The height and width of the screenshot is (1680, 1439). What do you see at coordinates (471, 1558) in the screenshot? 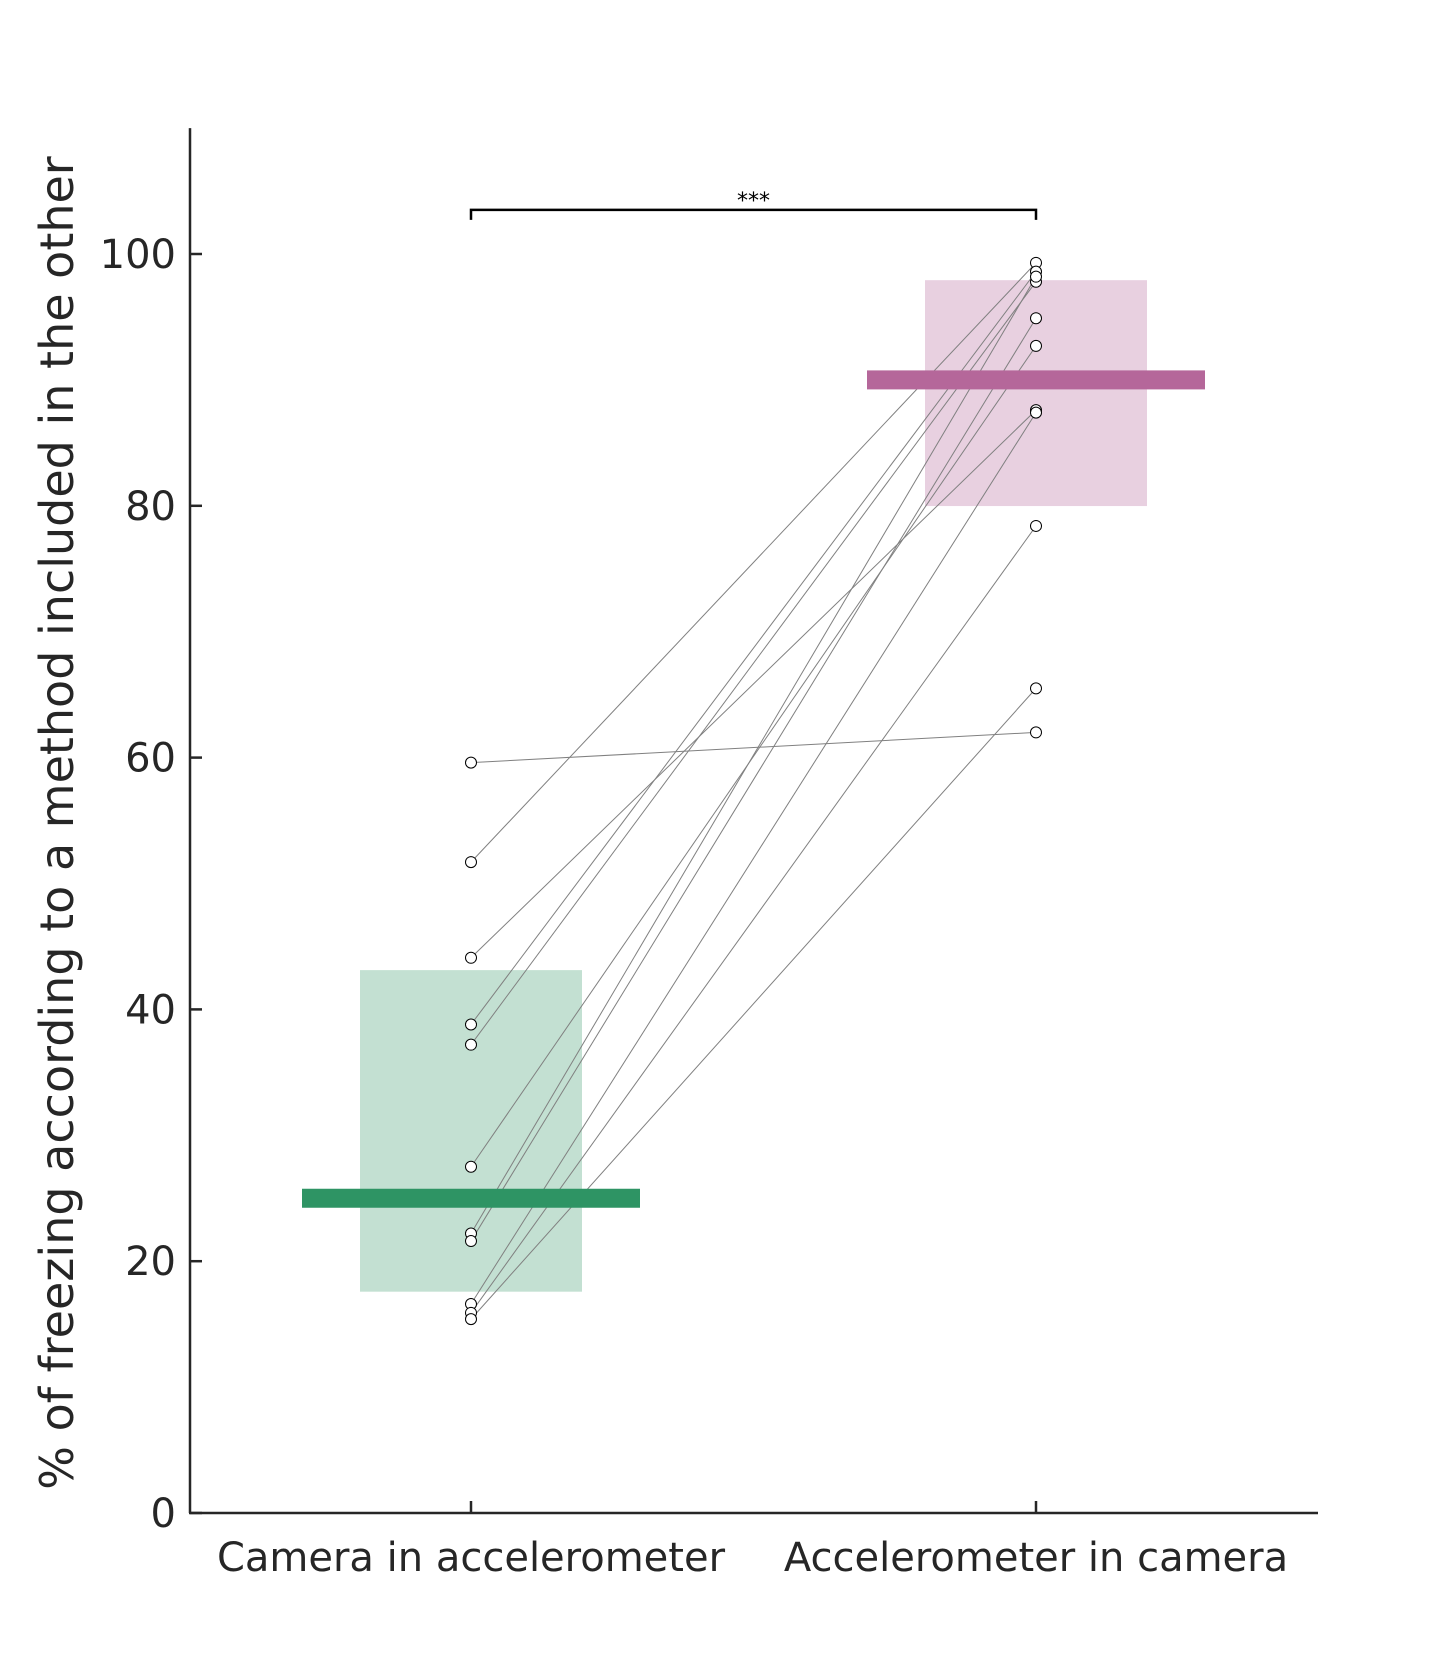
I see `x-tick-label: Camera in accelerometer` at bounding box center [471, 1558].